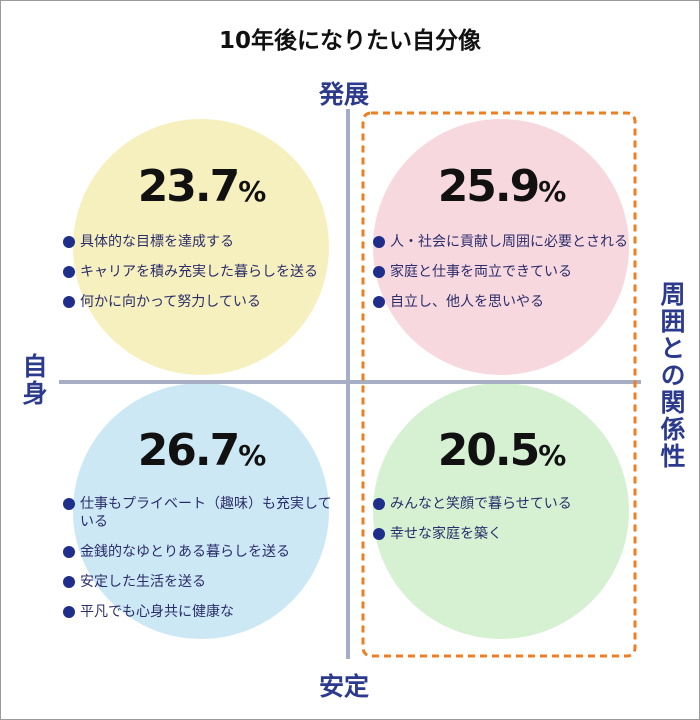 The image size is (700, 720). Describe the element at coordinates (510, 504) in the screenshot. I see `bullet-item: みんなと笑顔で暮らせている` at that location.